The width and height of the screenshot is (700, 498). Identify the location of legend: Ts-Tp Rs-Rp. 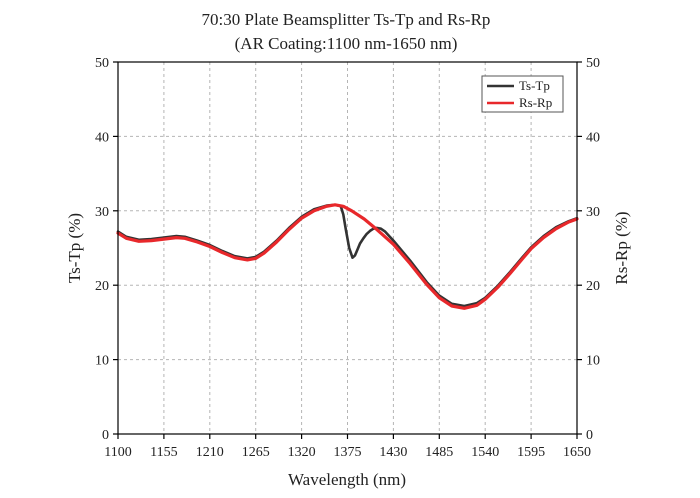
(522, 94).